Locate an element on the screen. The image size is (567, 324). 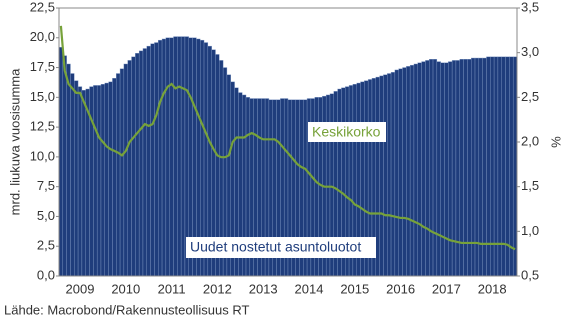
x-tick-label: 2018 is located at coordinates (492, 288).